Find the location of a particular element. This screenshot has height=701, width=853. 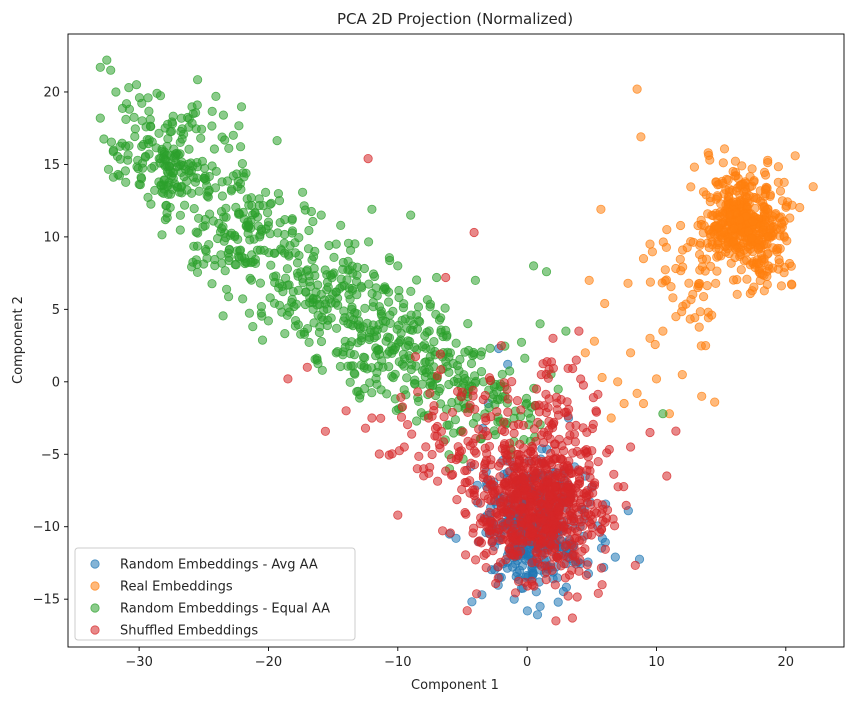

legend-marker is located at coordinates (95, 564).